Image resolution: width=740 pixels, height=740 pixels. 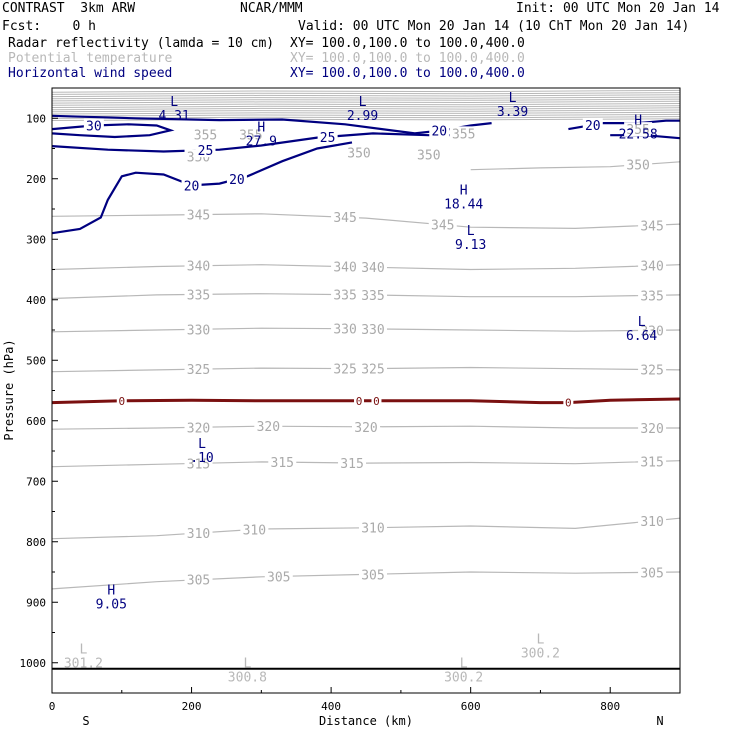 What do you see at coordinates (90, 73) in the screenshot?
I see `field-wind: Horizontal wind speed` at bounding box center [90, 73].